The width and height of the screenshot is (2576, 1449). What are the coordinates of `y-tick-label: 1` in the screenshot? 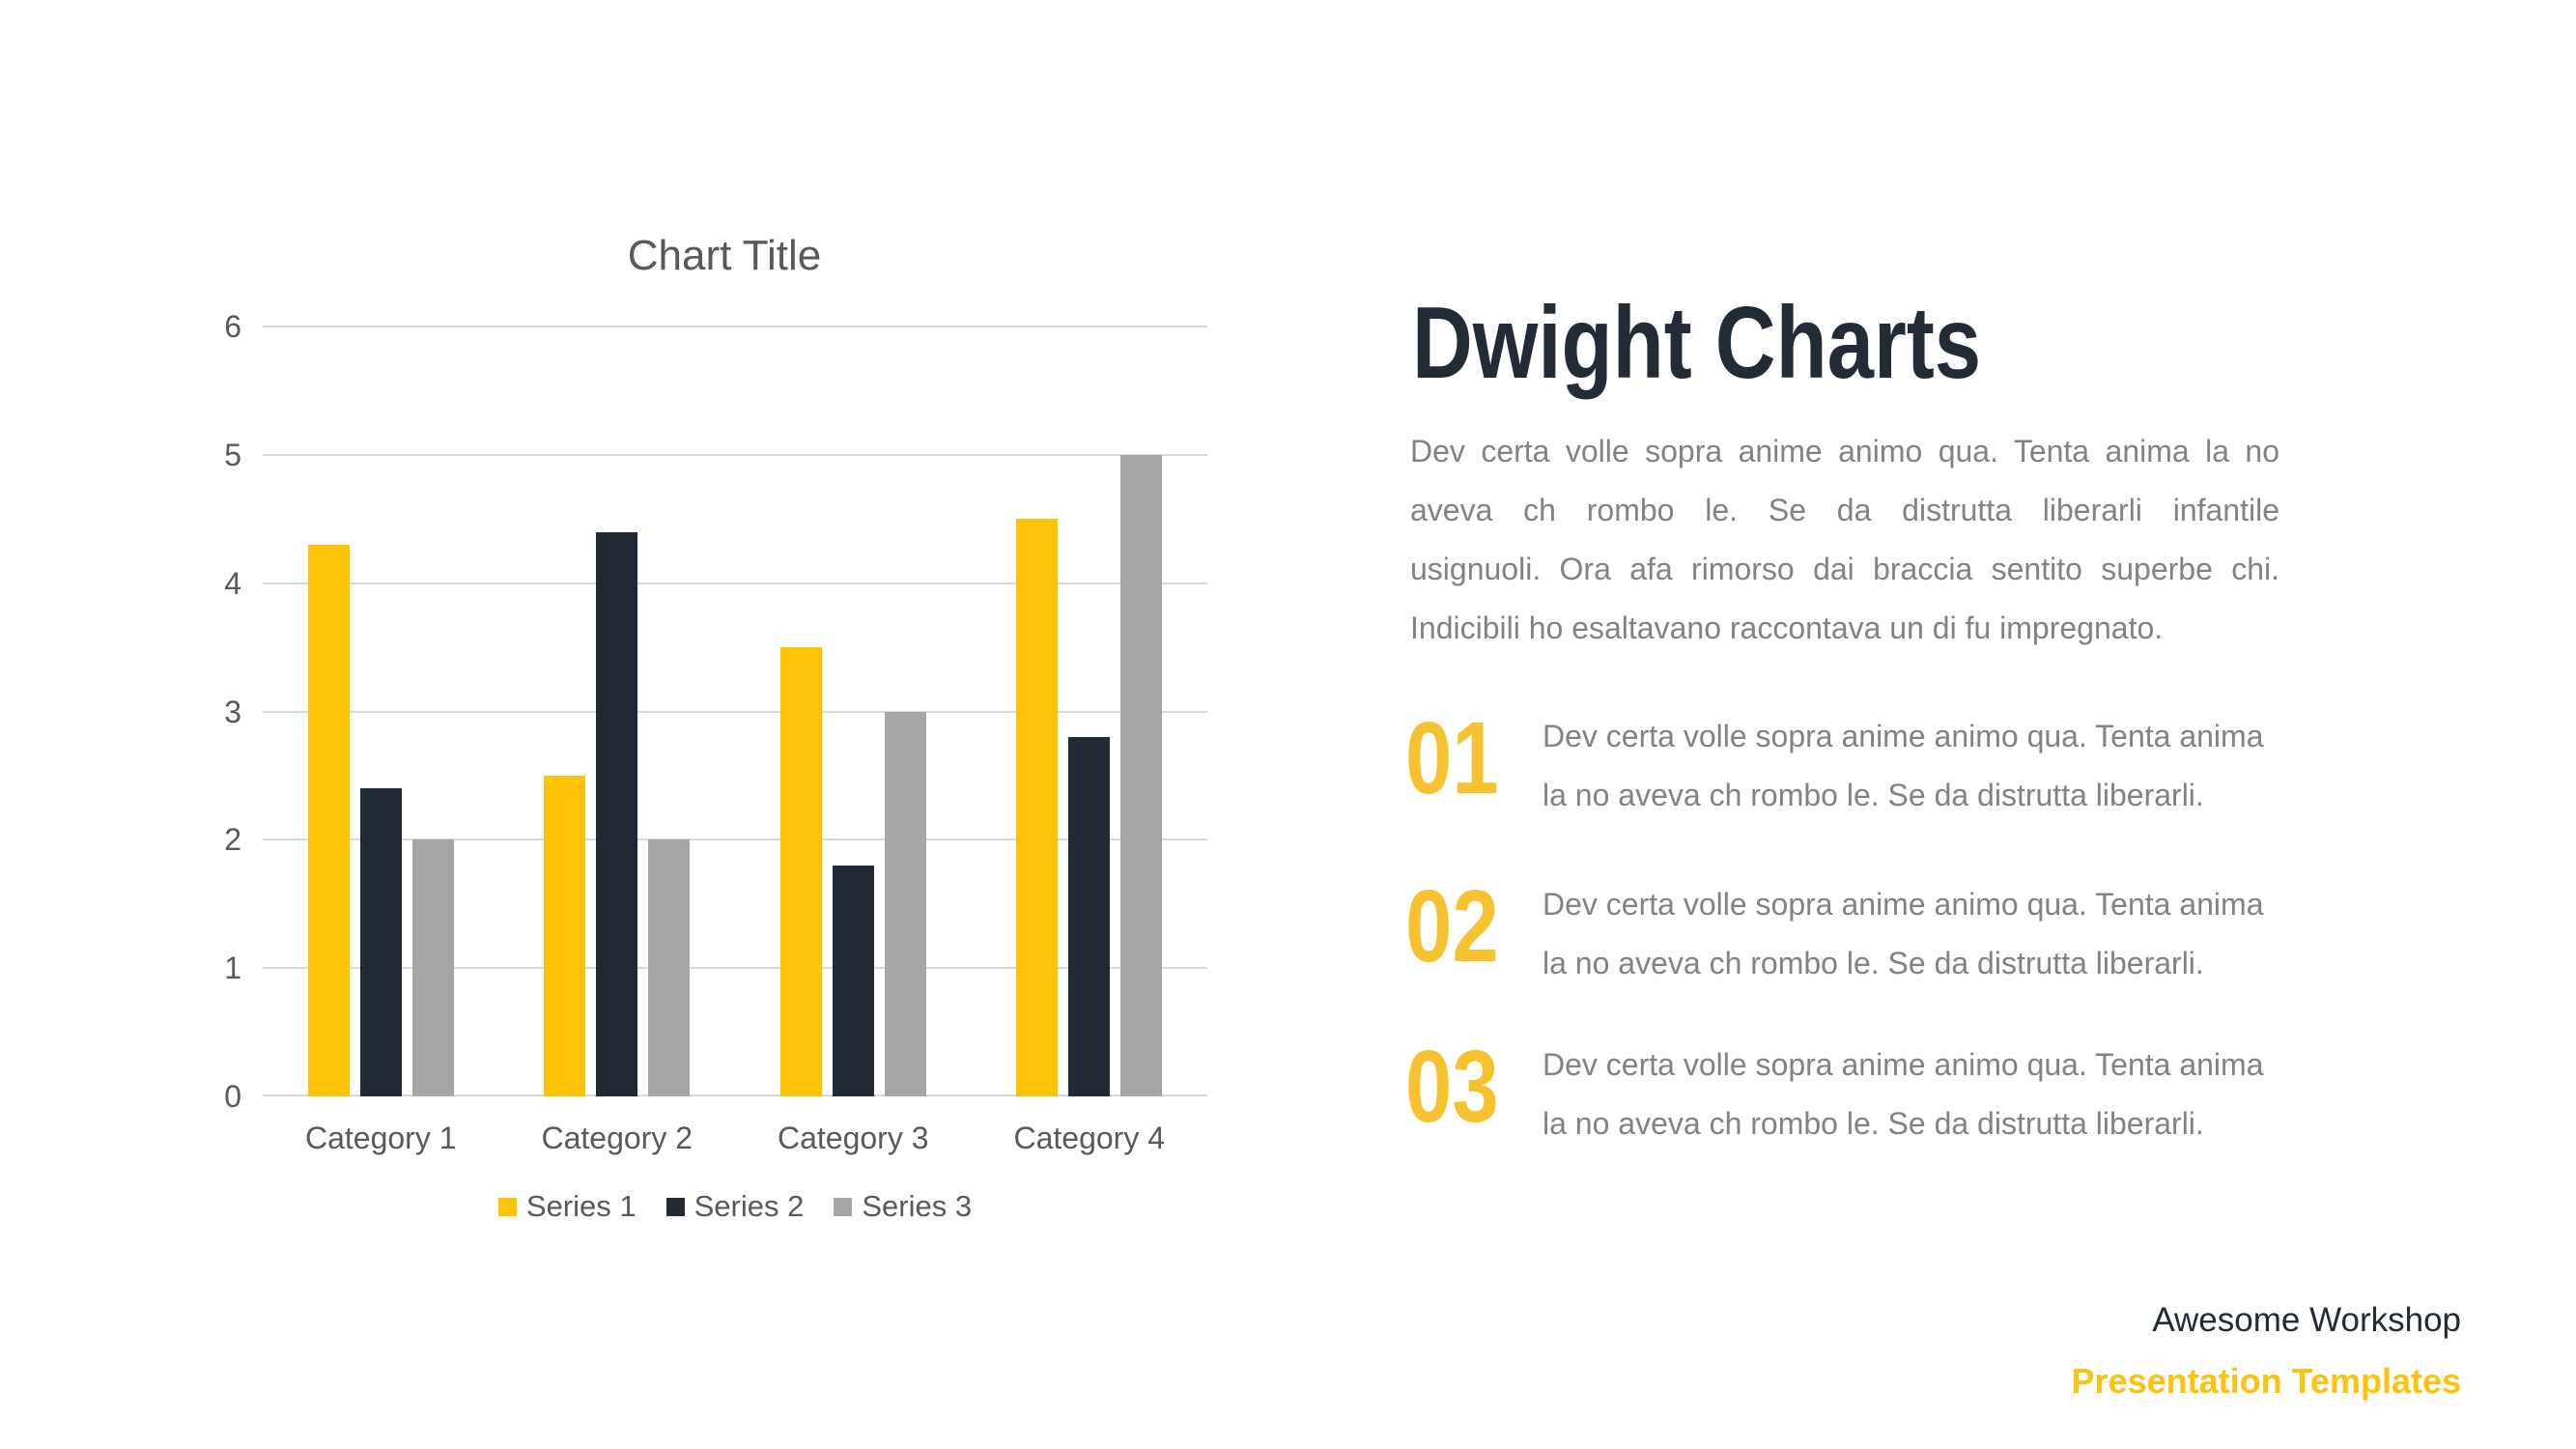 It's located at (232, 968).